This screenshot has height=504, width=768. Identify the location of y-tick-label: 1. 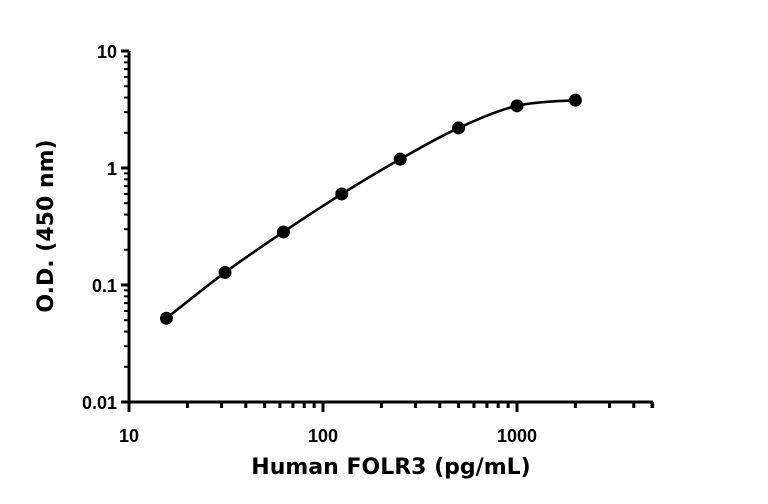
(112, 169).